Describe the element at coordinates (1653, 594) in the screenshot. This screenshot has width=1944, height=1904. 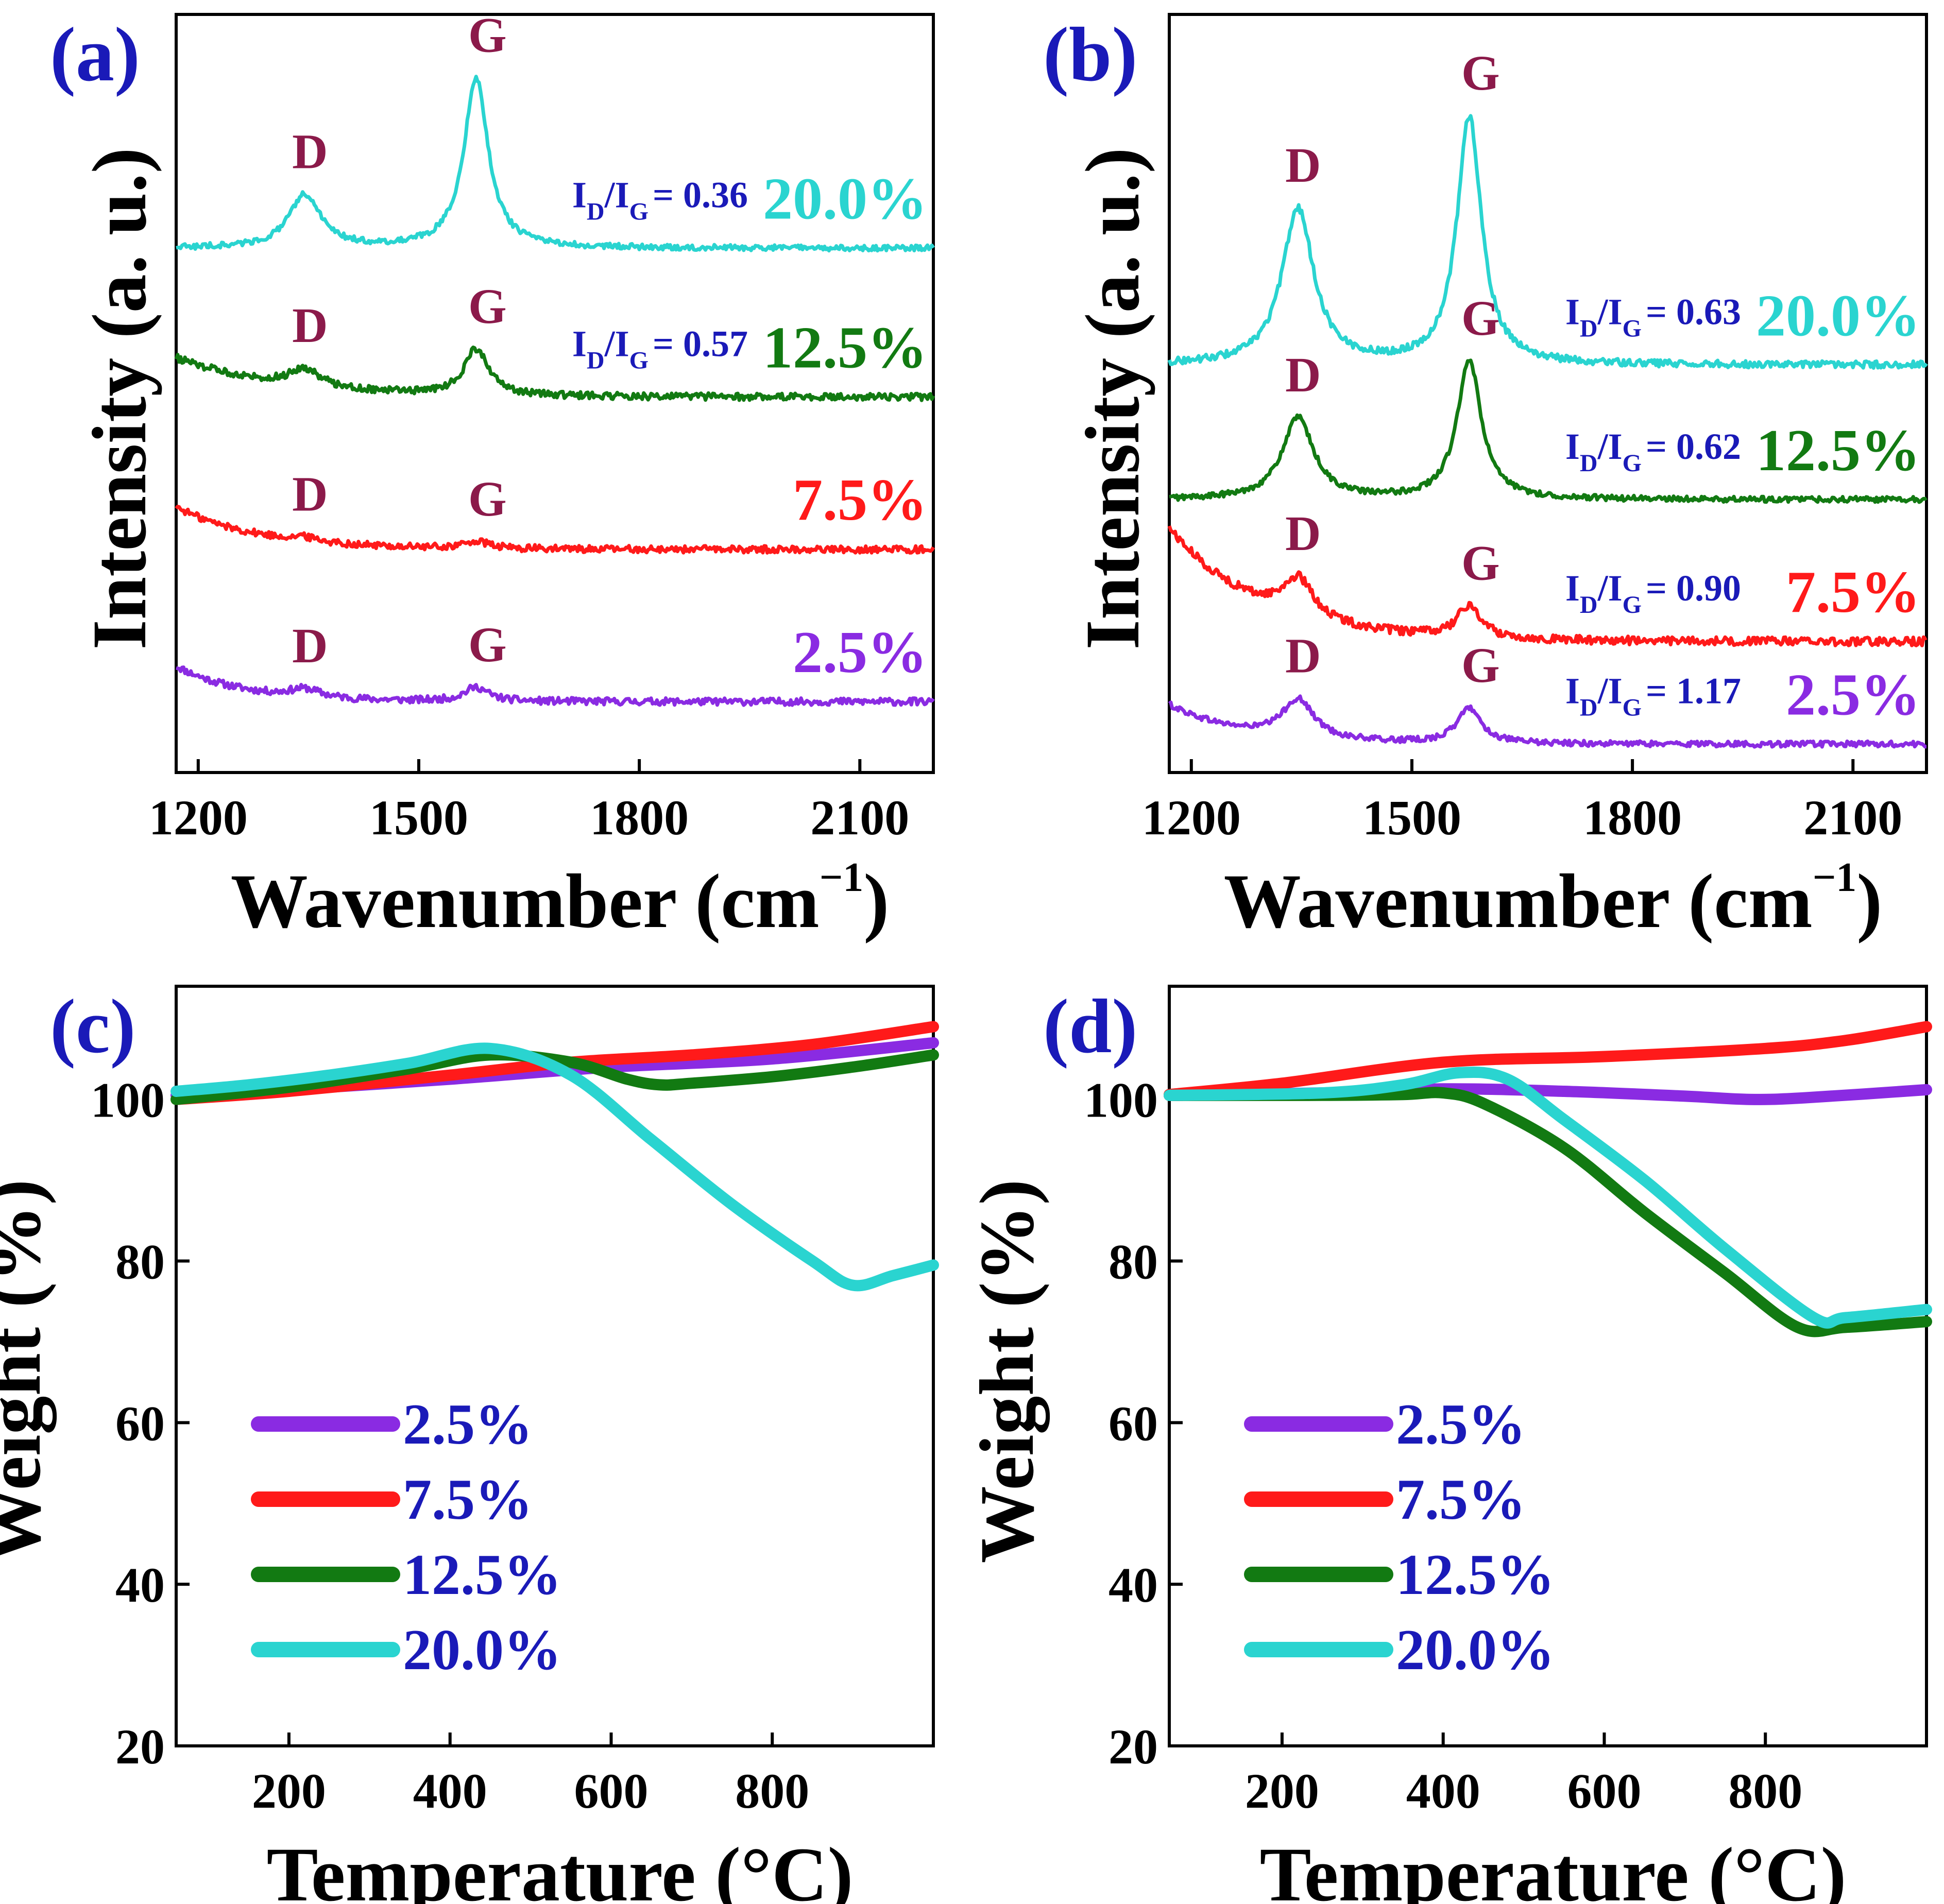
I see `intensity-ratio-label: ID/IG = 0.90` at that location.